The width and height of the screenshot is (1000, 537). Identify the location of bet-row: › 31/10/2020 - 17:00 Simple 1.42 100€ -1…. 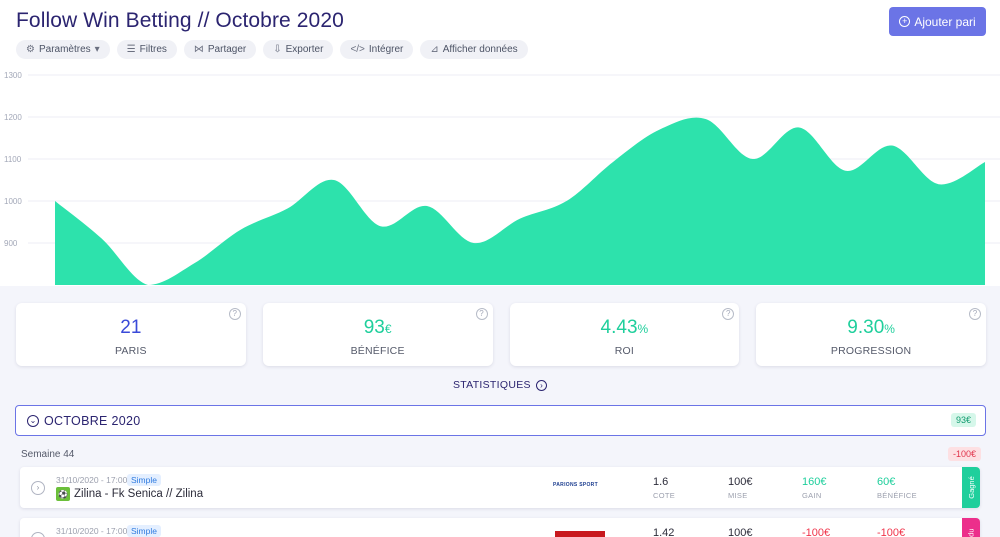
(500, 527).